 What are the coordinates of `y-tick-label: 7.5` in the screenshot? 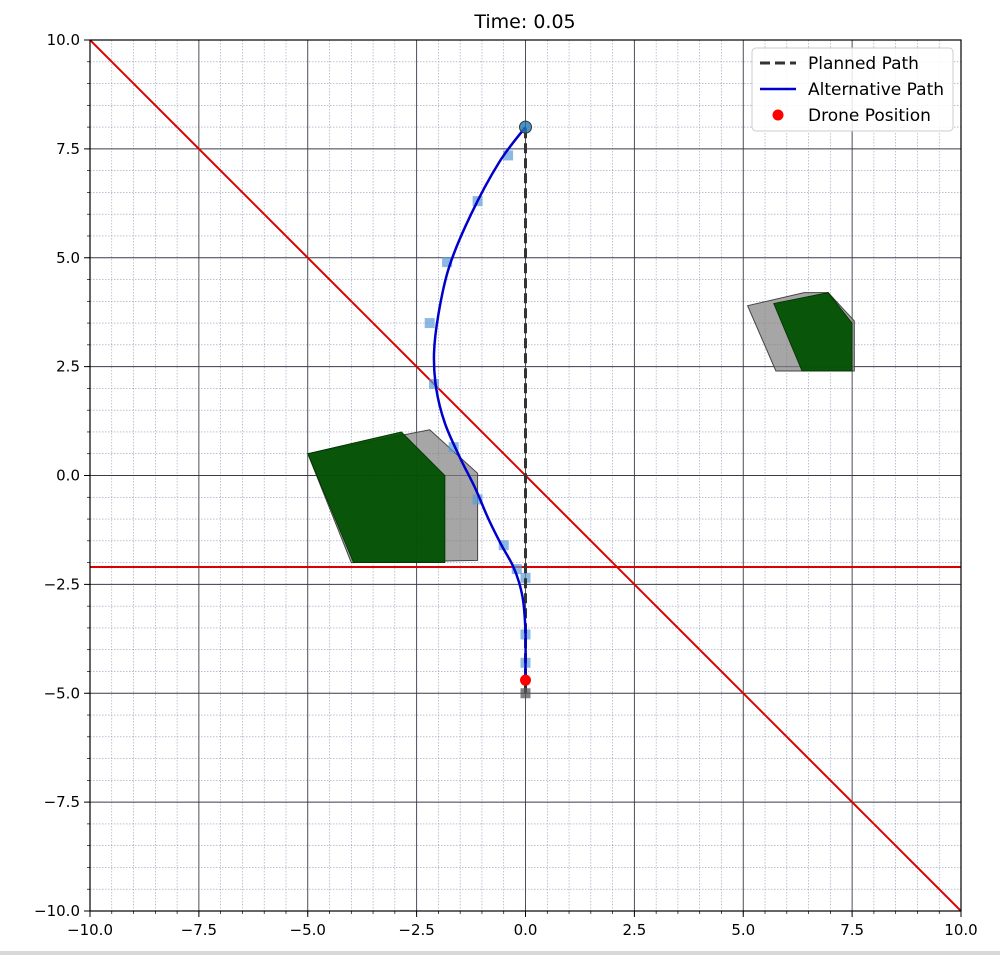 It's located at (68, 149).